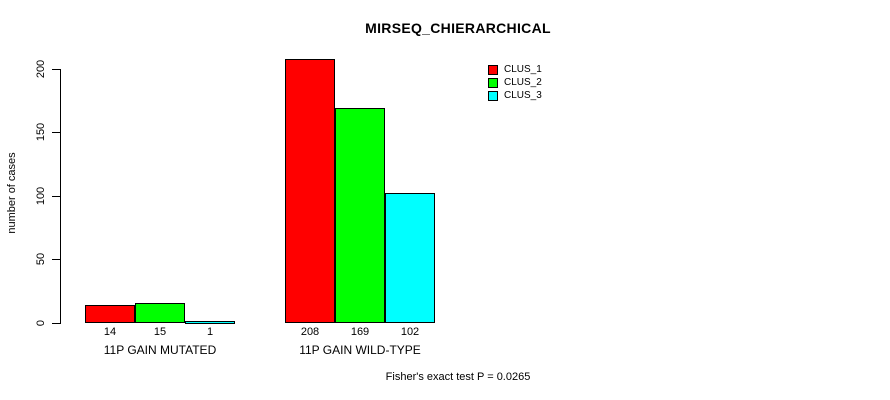 The image size is (890, 400). Describe the element at coordinates (160, 332) in the screenshot. I see `bar-value-label: 15` at that location.